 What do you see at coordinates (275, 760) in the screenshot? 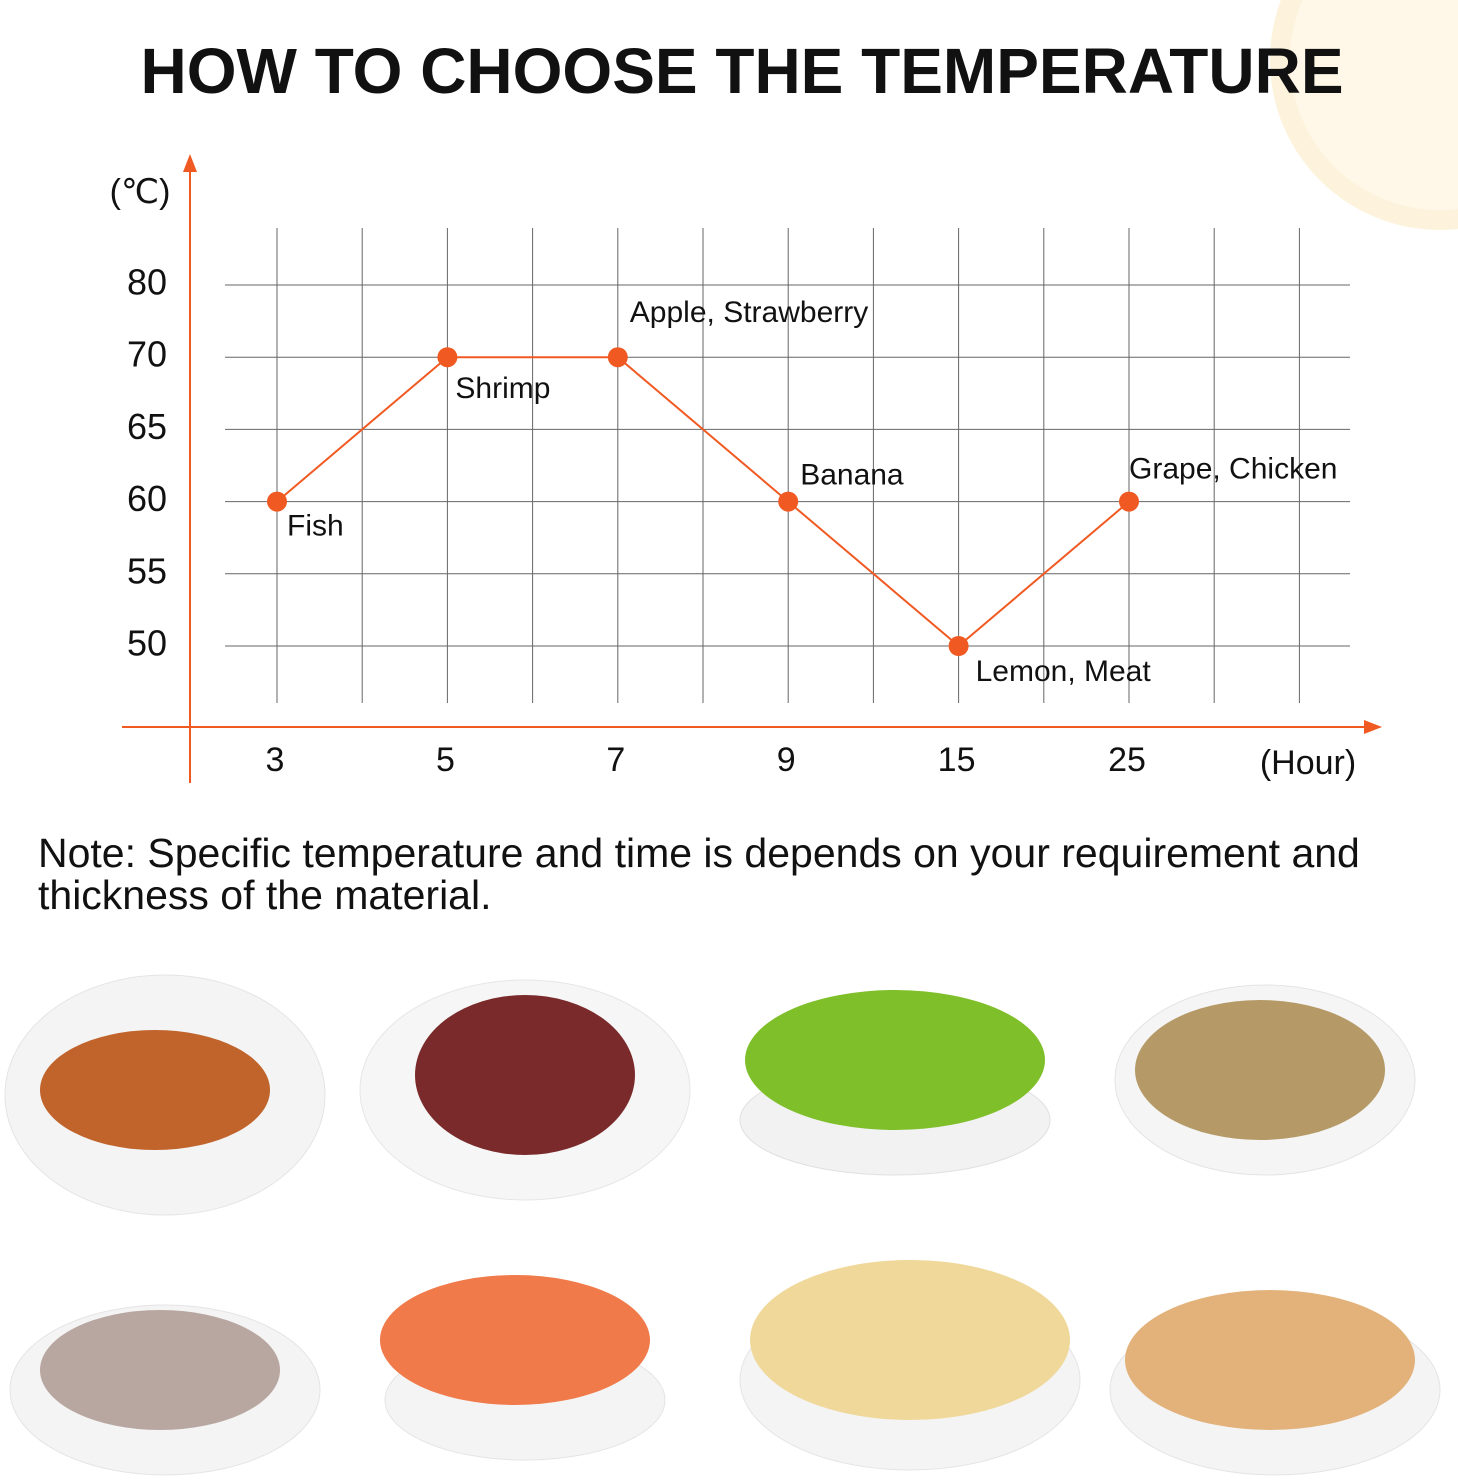
I see `x-tick-label: 3` at bounding box center [275, 760].